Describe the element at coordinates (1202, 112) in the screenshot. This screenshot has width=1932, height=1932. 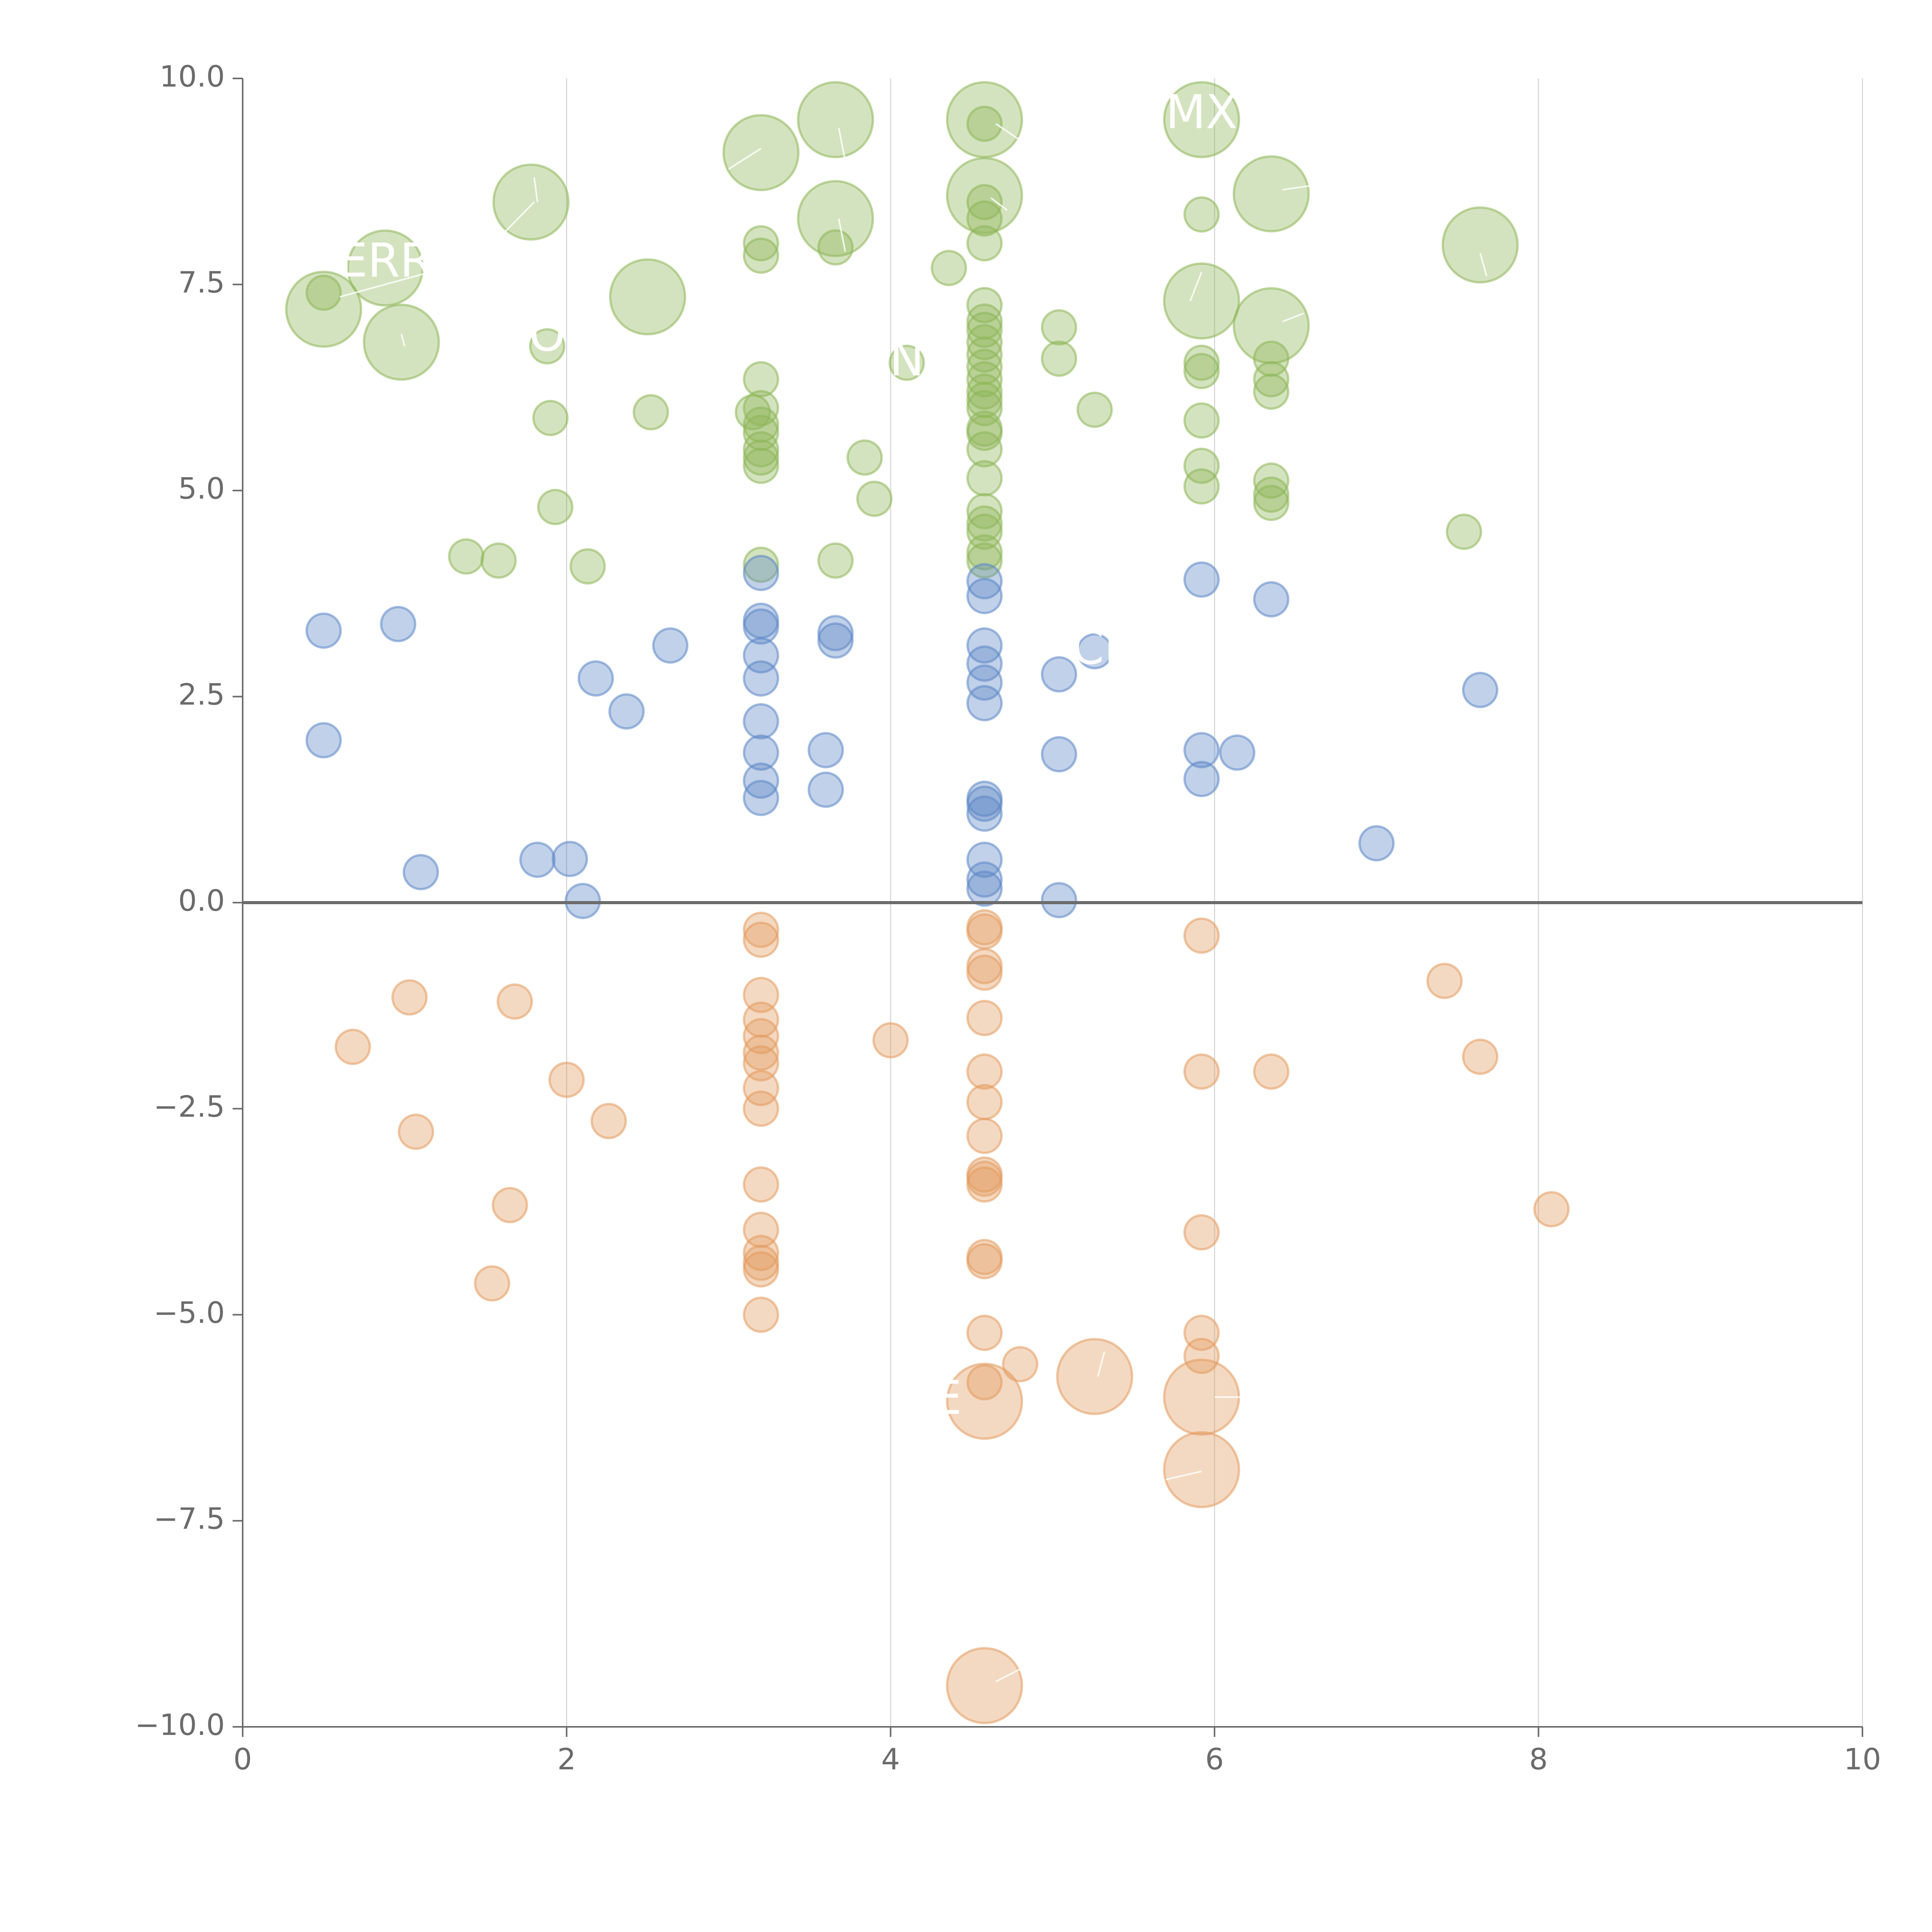
I see `point-label: MX` at that location.